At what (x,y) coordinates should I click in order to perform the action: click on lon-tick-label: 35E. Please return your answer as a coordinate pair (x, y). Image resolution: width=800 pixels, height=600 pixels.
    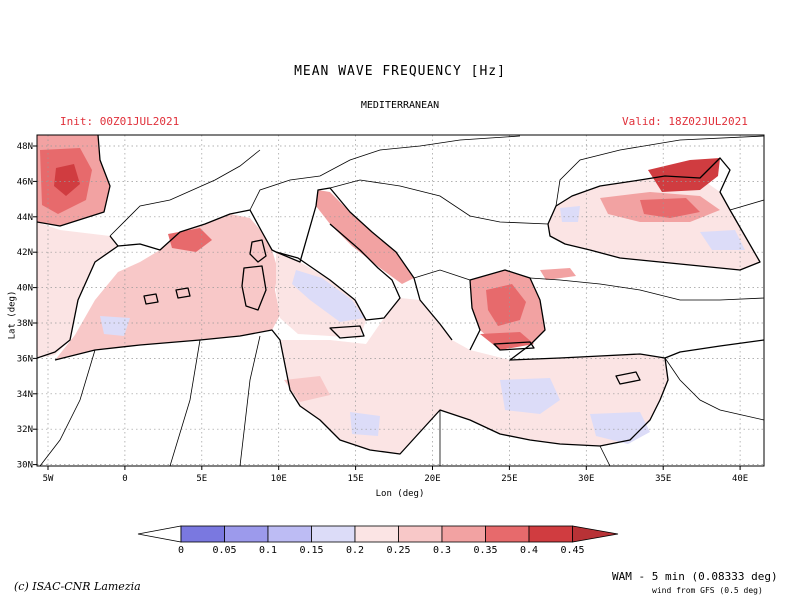
    Looking at the image, I should click on (663, 479).